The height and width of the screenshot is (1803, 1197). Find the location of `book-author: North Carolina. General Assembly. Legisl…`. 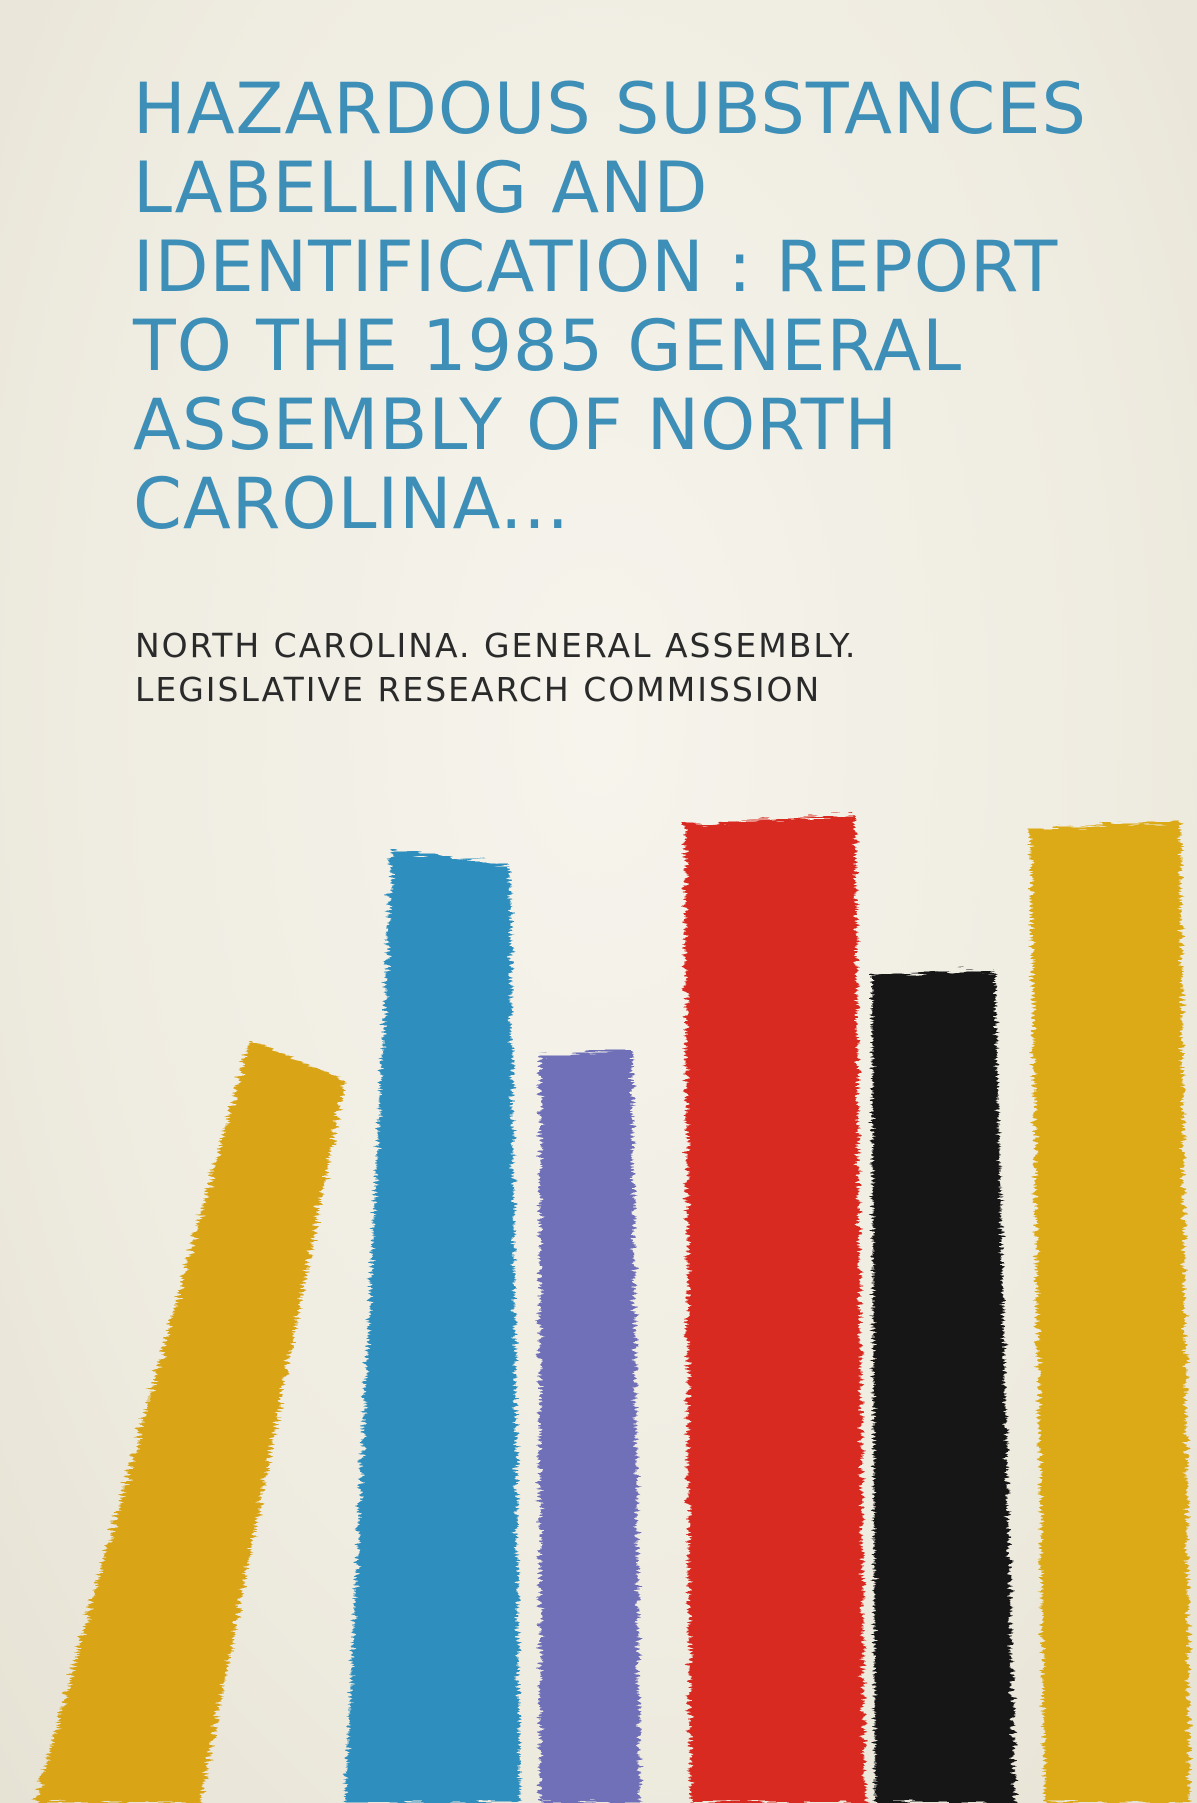

book-author: North Carolina. General Assembly. Legisl… is located at coordinates (655, 668).